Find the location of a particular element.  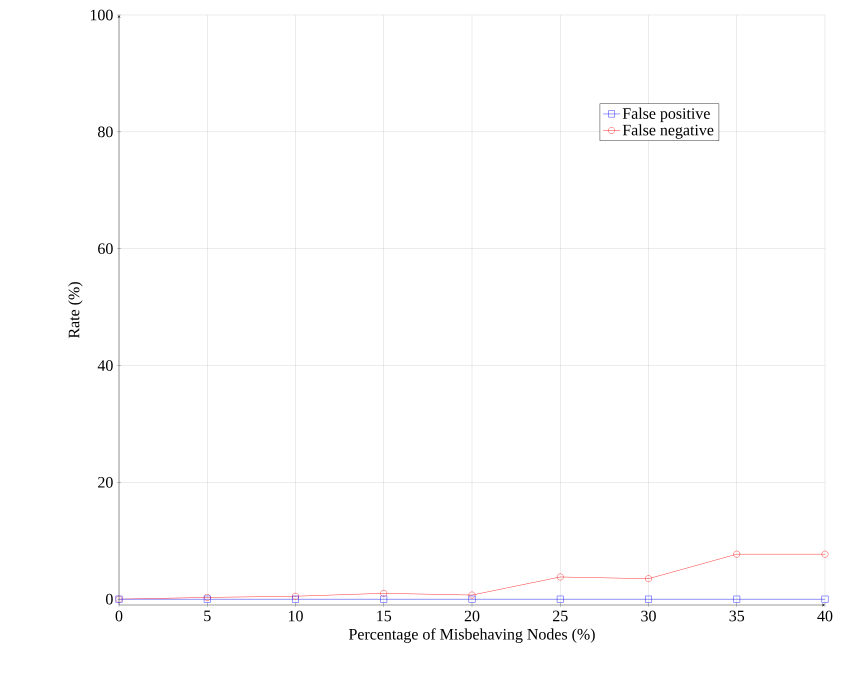

x-tick-label: 25 is located at coordinates (560, 616).